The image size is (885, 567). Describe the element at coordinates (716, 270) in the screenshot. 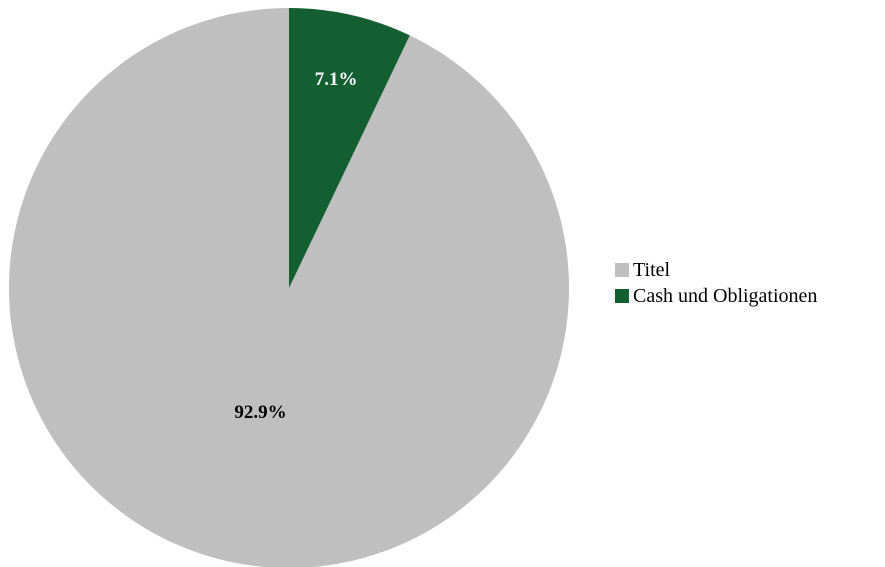

I see `legend-item-titel: Titel` at that location.